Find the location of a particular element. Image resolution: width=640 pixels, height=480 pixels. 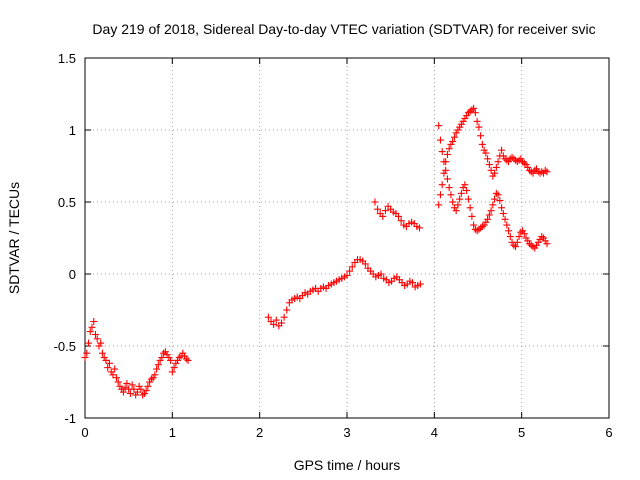

y-tick-label: 1.5 is located at coordinates (67, 58).